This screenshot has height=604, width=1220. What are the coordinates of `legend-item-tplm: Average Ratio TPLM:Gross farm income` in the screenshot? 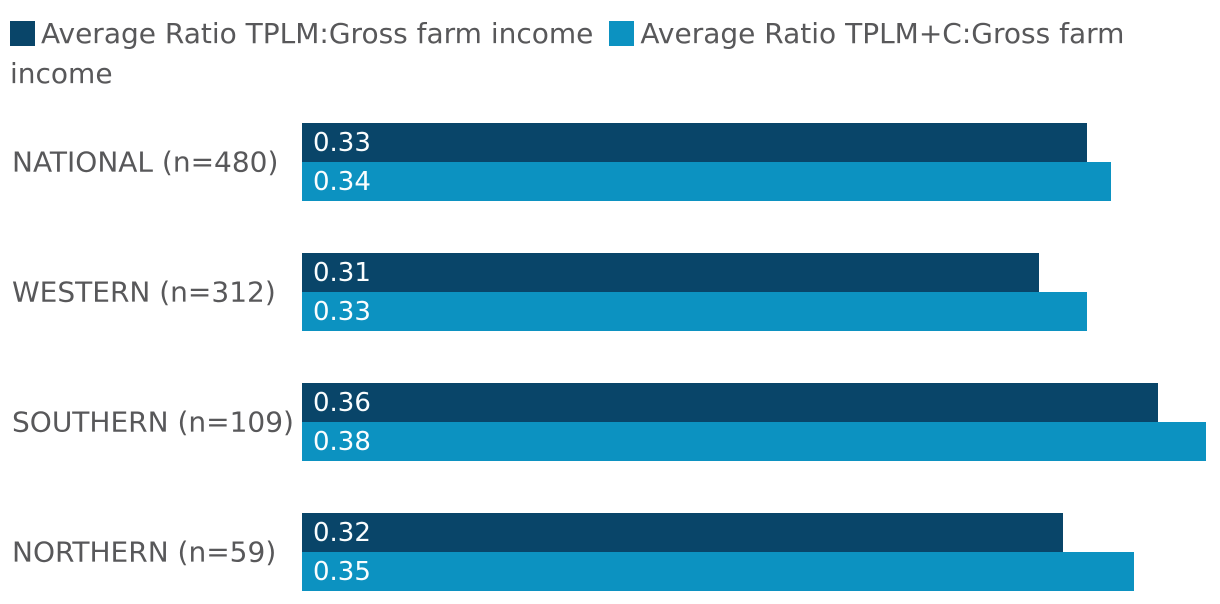 It's located at (301, 33).